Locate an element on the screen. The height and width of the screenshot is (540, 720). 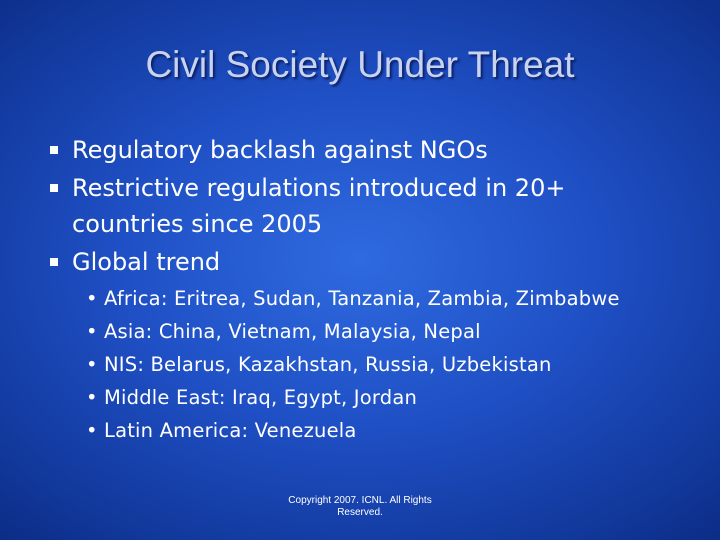
sub-bullet: • Asia: China, Vietnam, Malaysia, Nepal is located at coordinates (376, 332).